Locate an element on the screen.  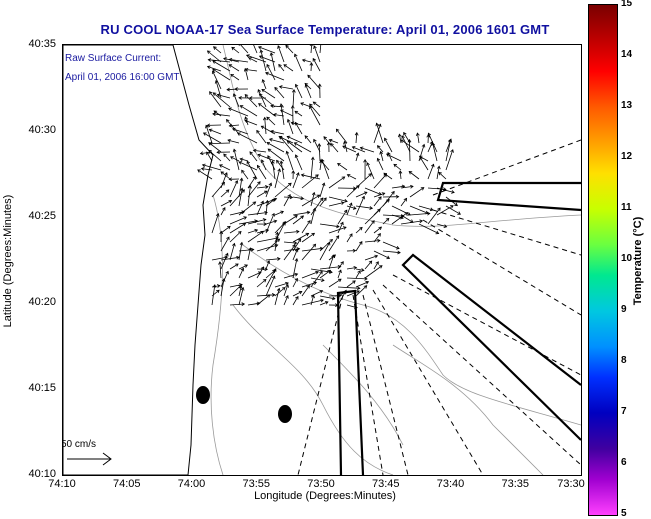
x-tick-label: 73:55 is located at coordinates (256, 484).